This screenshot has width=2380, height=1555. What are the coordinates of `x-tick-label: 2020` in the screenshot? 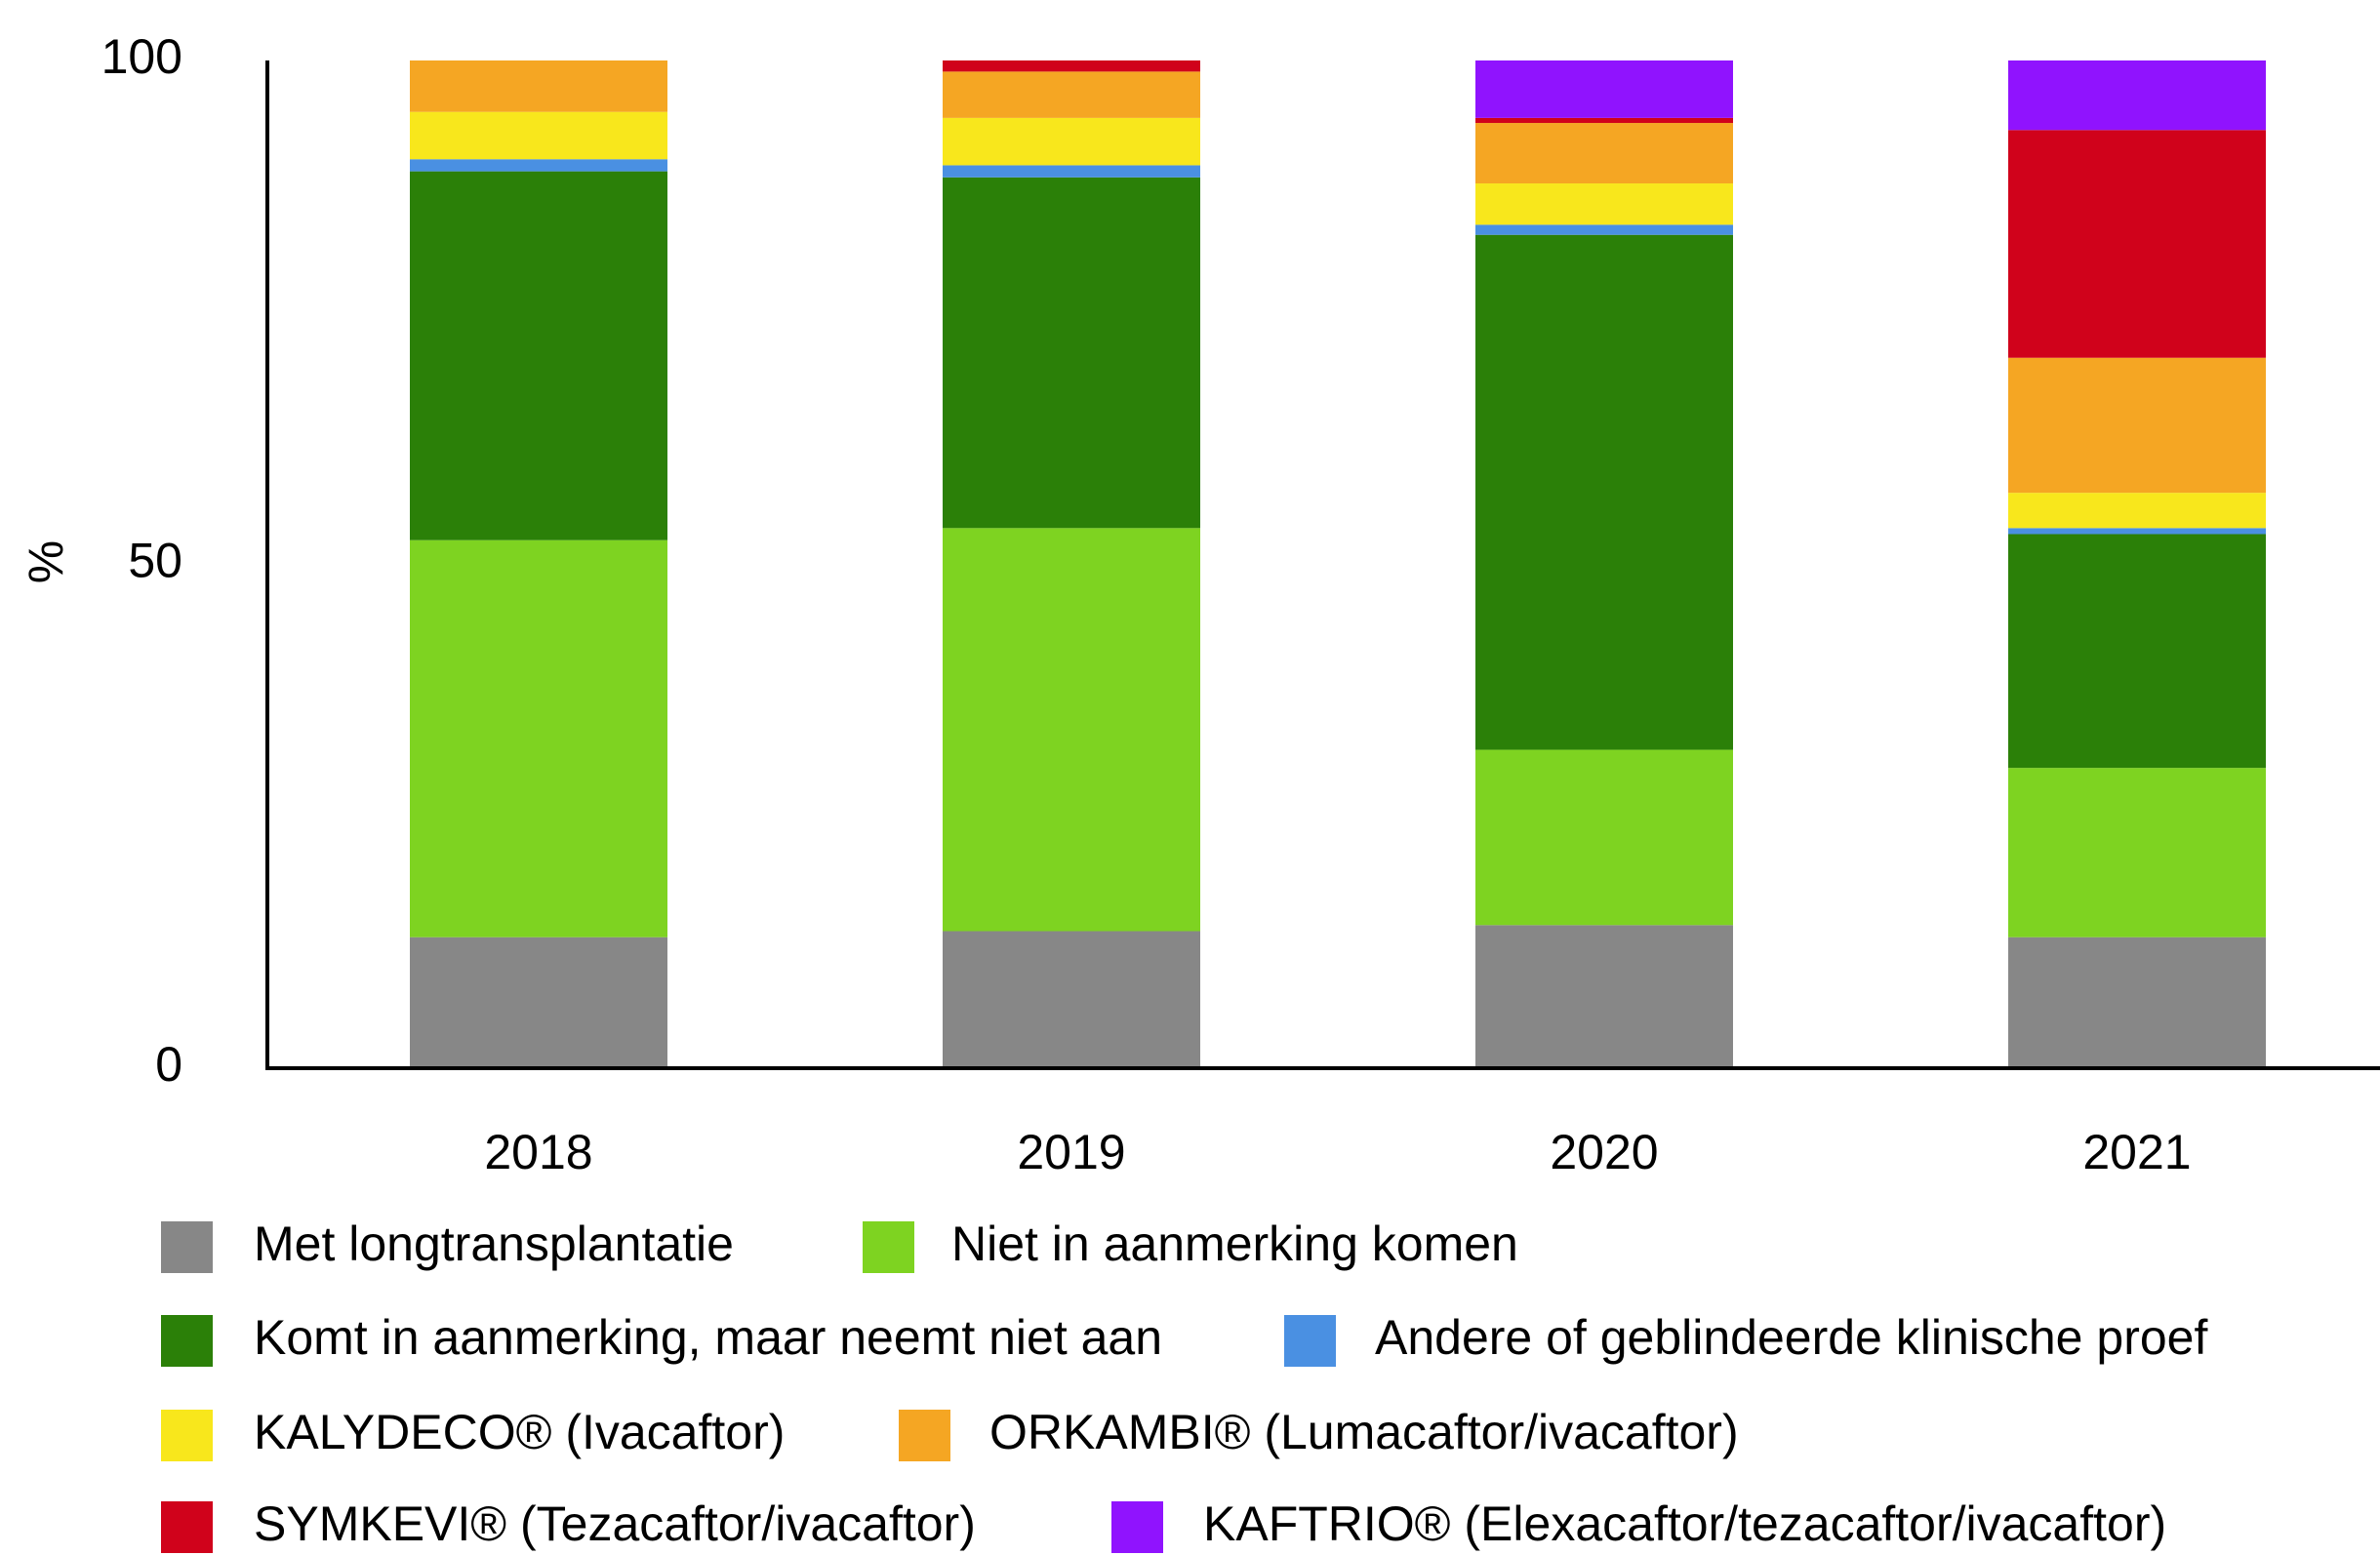 It's located at (1604, 1152).